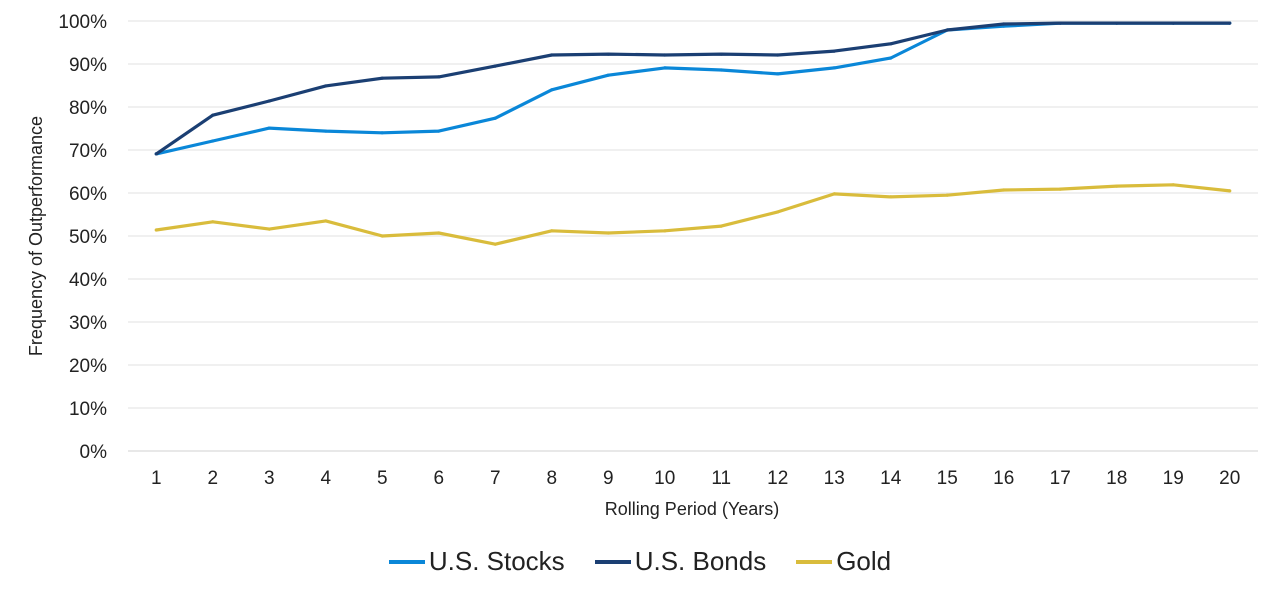 The width and height of the screenshot is (1280, 599). Describe the element at coordinates (700, 561) in the screenshot. I see `legend-label: U.S. Bonds` at that location.